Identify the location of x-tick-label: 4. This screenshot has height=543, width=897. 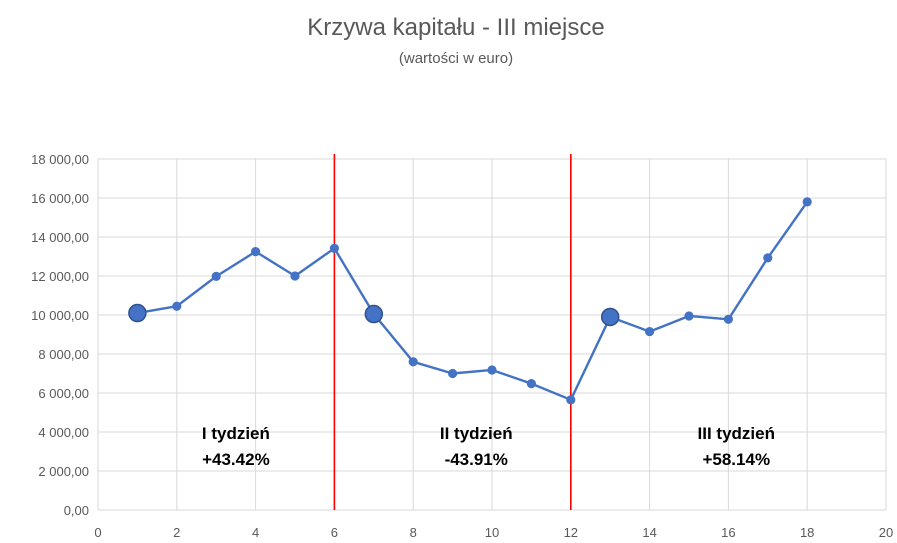
(255, 532).